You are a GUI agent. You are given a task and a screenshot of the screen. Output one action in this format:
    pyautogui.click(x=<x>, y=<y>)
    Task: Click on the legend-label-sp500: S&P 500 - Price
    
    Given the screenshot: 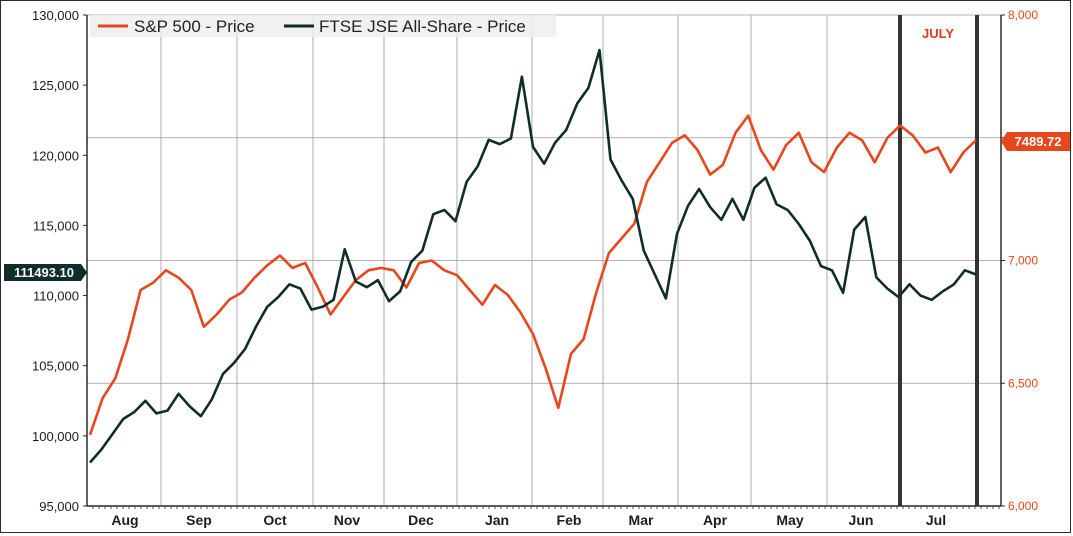 What is the action you would take?
    pyautogui.click(x=194, y=26)
    